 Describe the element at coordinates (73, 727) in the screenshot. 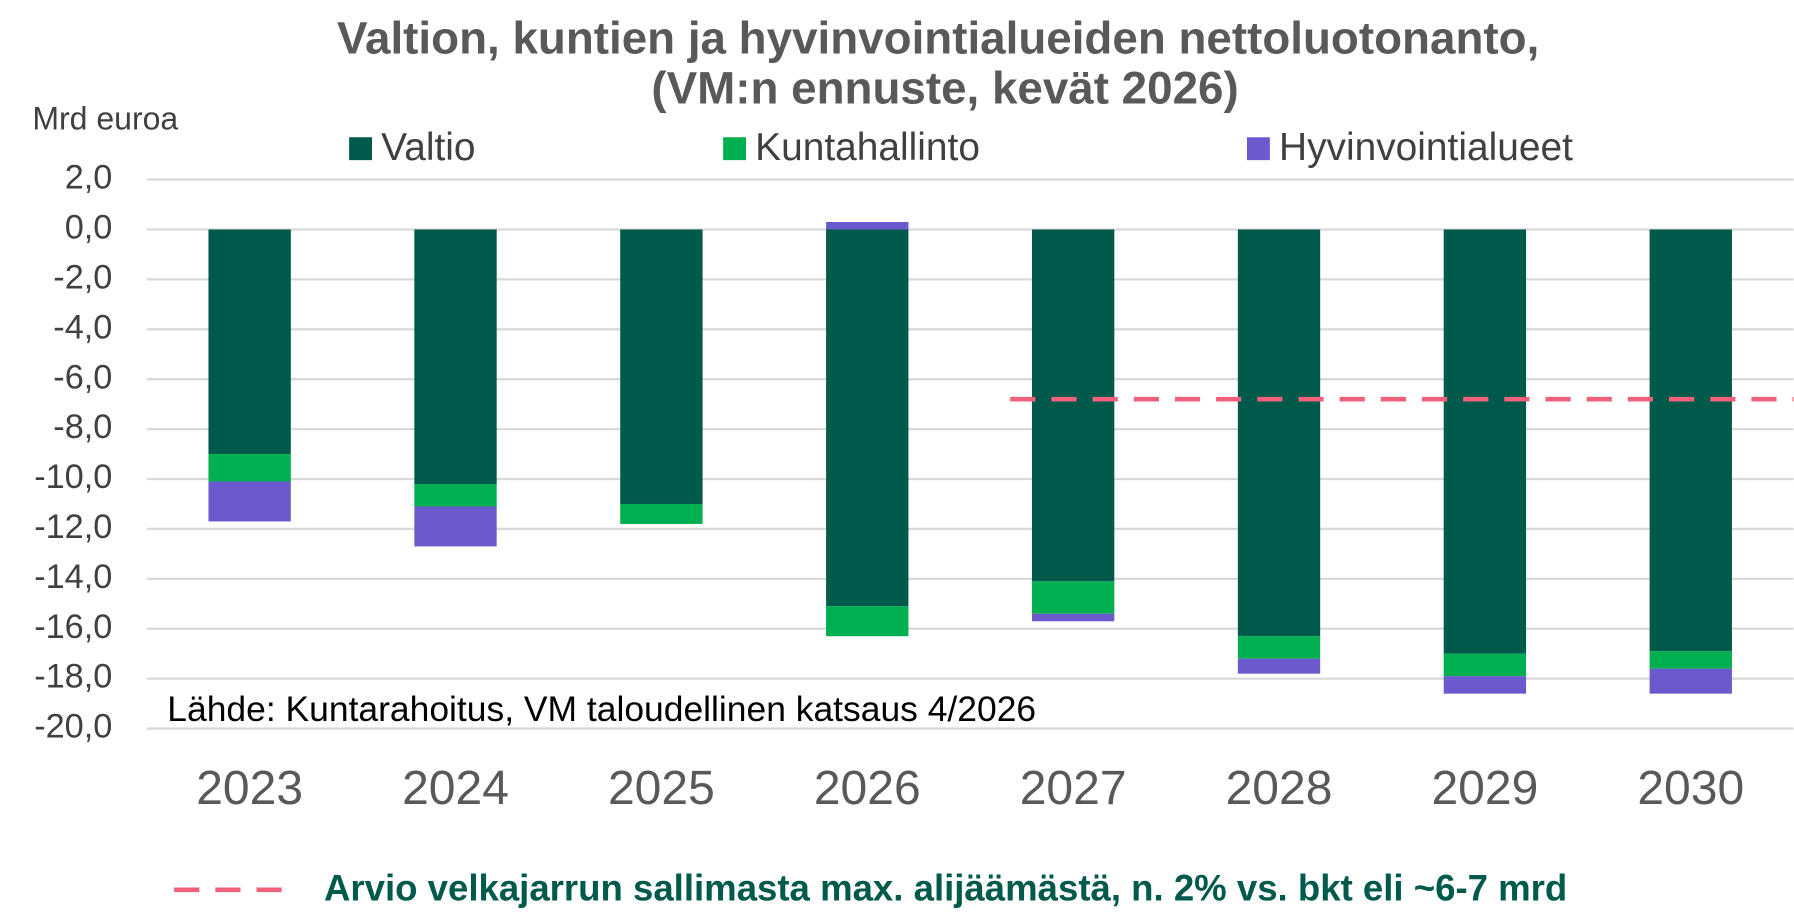

I see `y-tick-label: -20,0` at that location.